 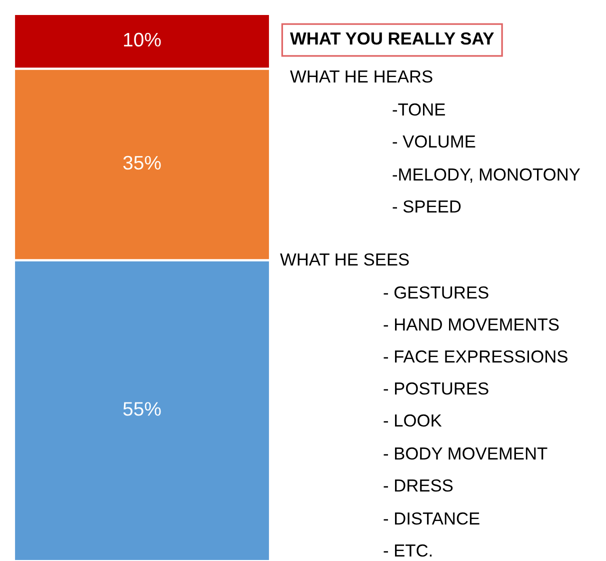 What do you see at coordinates (432, 518) in the screenshot?
I see `text: - DISTANCE` at bounding box center [432, 518].